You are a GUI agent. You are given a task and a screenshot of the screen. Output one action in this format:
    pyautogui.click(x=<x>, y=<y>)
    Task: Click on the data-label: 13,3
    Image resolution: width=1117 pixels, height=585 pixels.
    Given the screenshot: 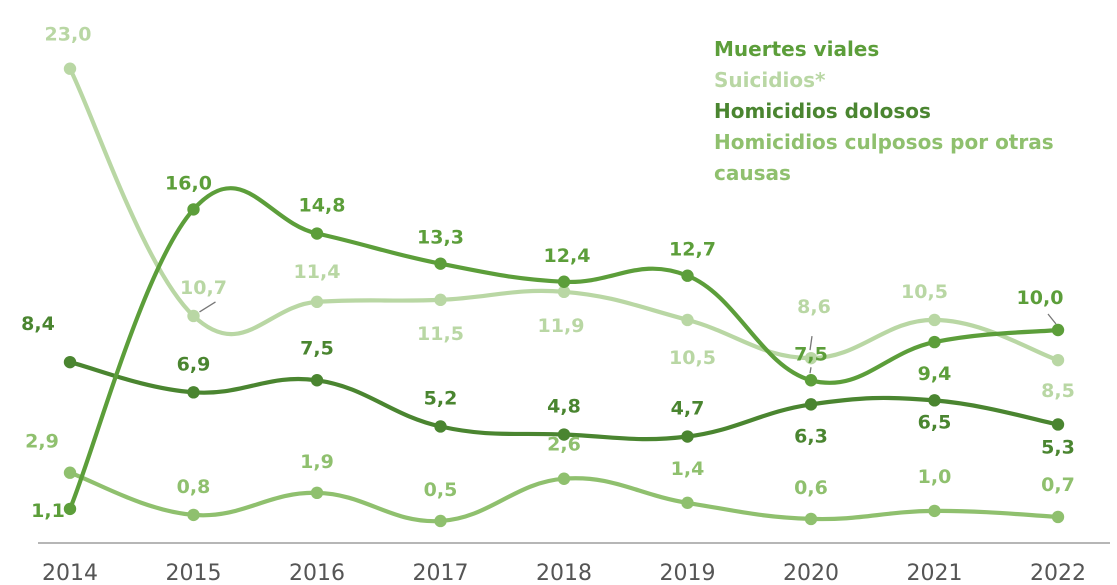 What is the action you would take?
    pyautogui.click(x=440, y=238)
    